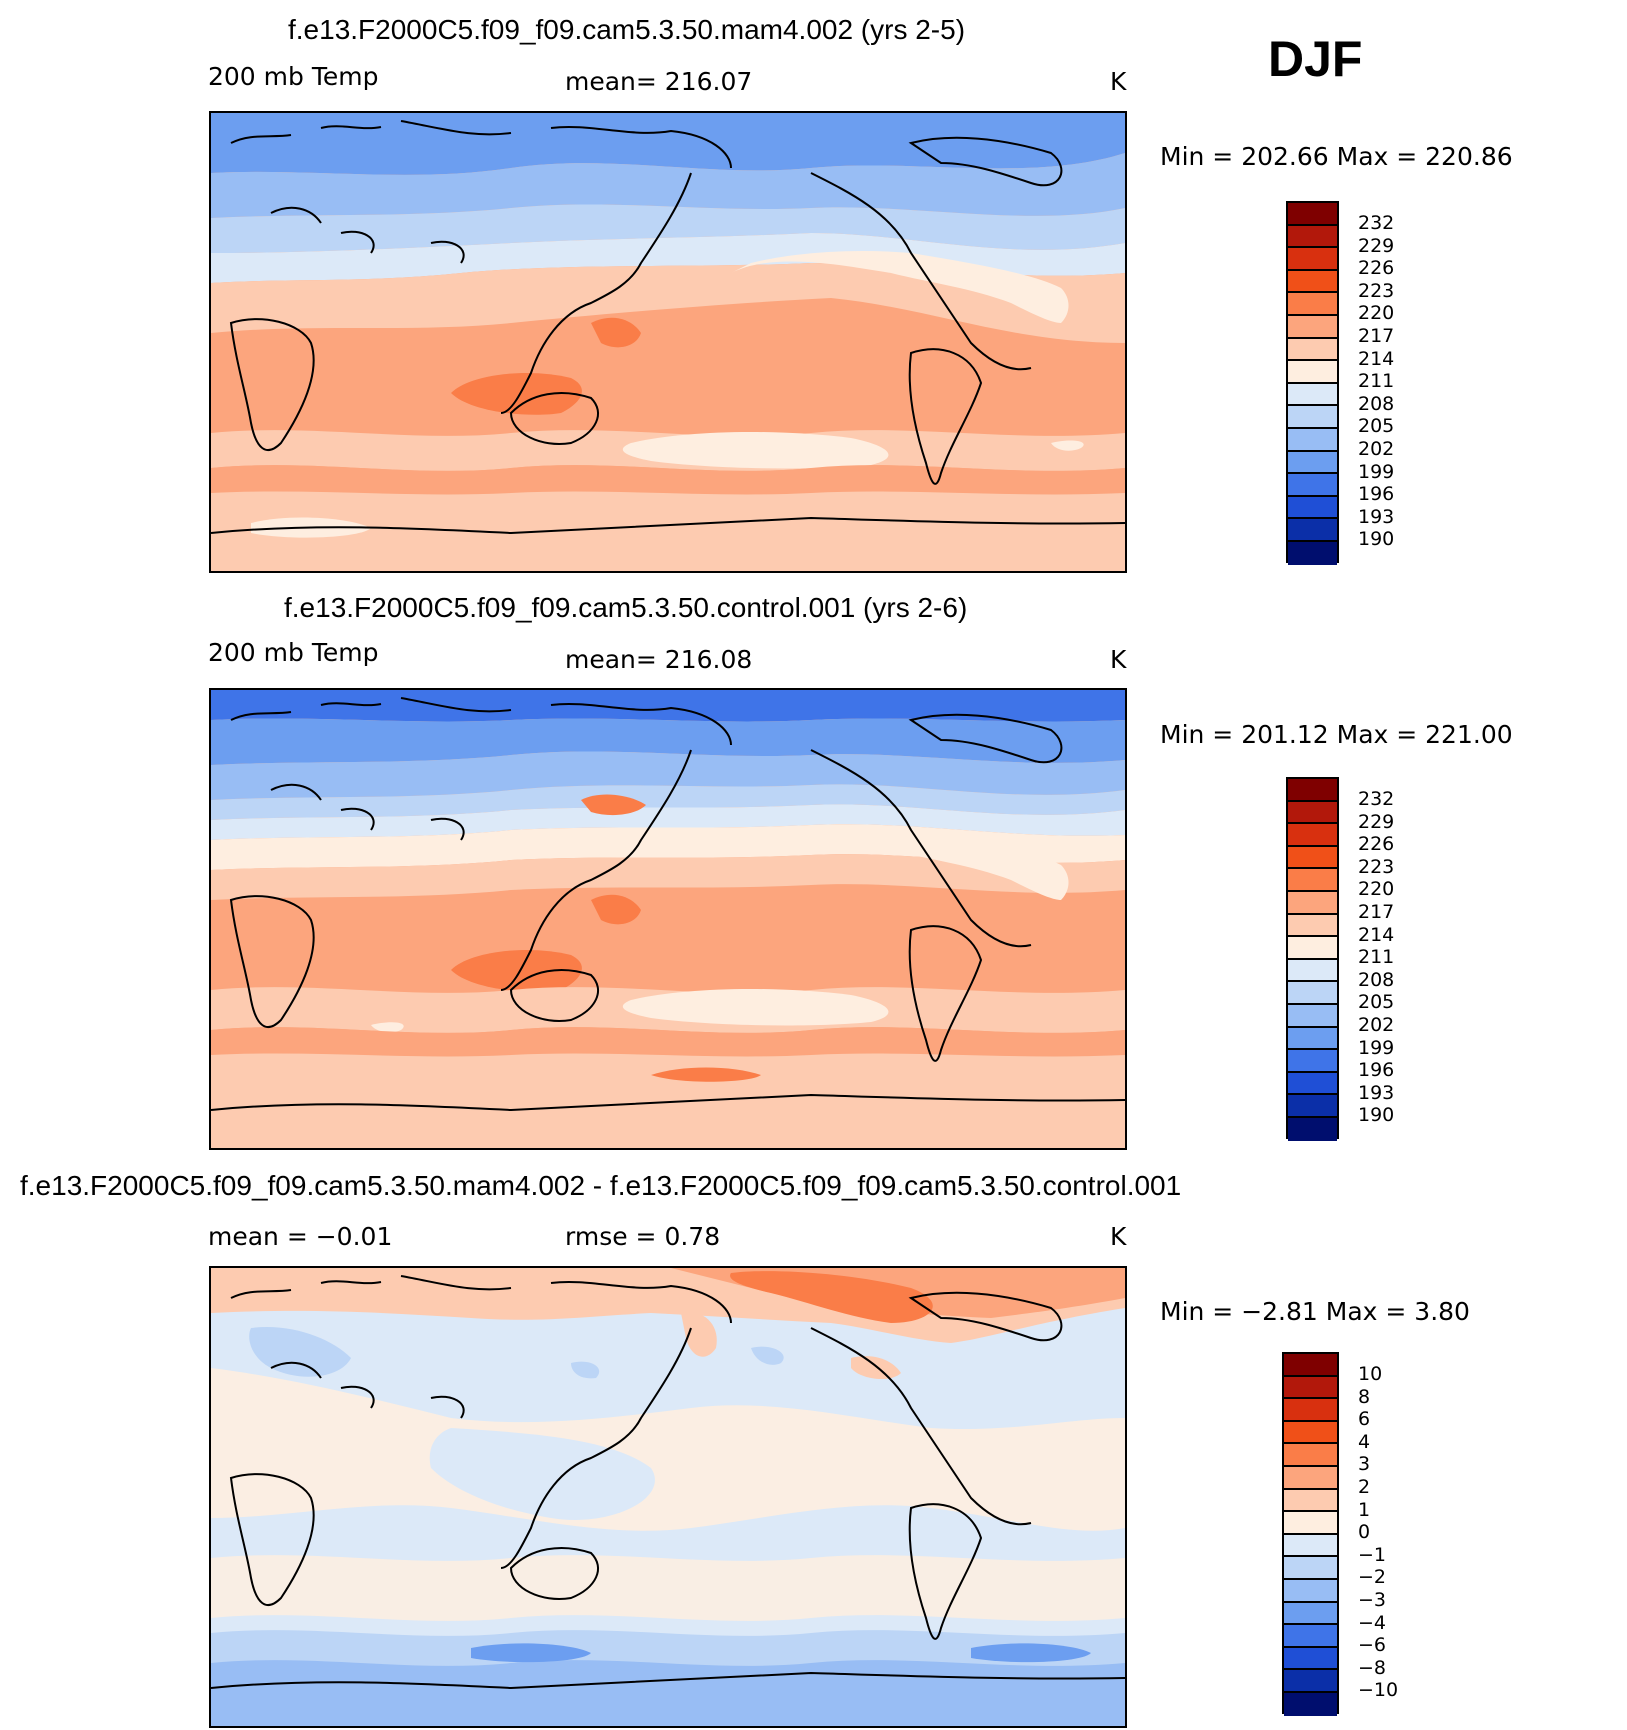  Describe the element at coordinates (300, 1236) in the screenshot. I see `mean-label: mean = −0.01` at that location.